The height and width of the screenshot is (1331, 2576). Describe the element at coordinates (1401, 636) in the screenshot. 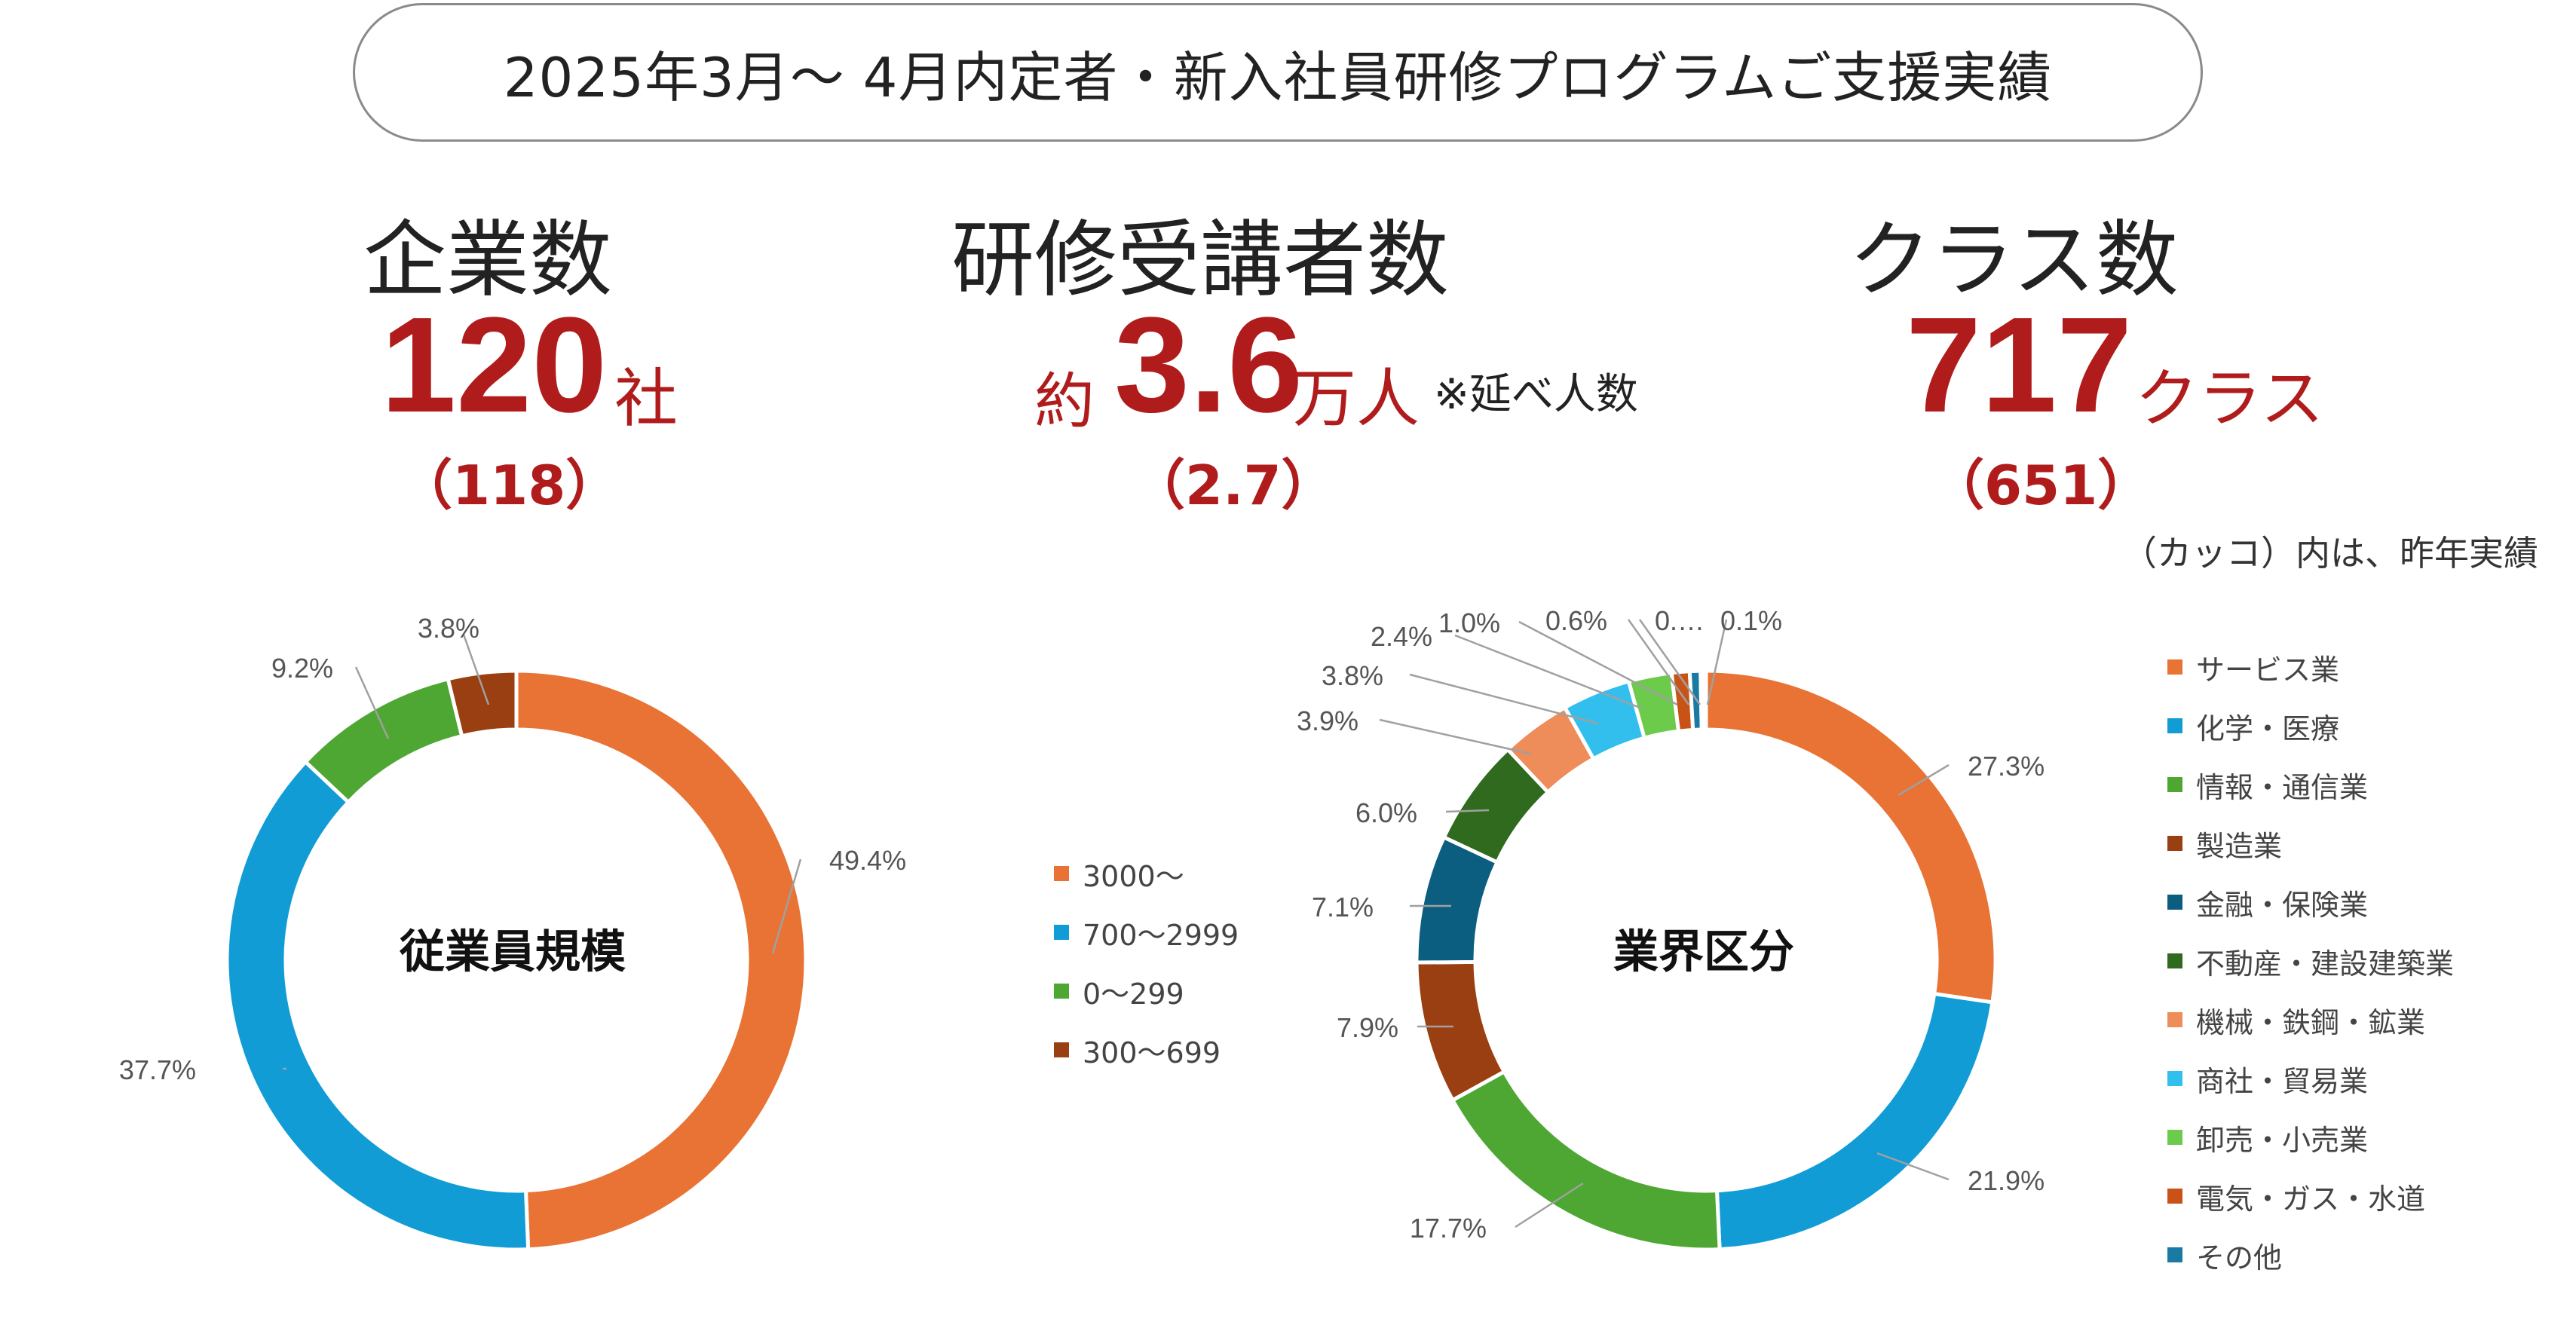

I see `chart2-data-label: 2.4%` at that location.